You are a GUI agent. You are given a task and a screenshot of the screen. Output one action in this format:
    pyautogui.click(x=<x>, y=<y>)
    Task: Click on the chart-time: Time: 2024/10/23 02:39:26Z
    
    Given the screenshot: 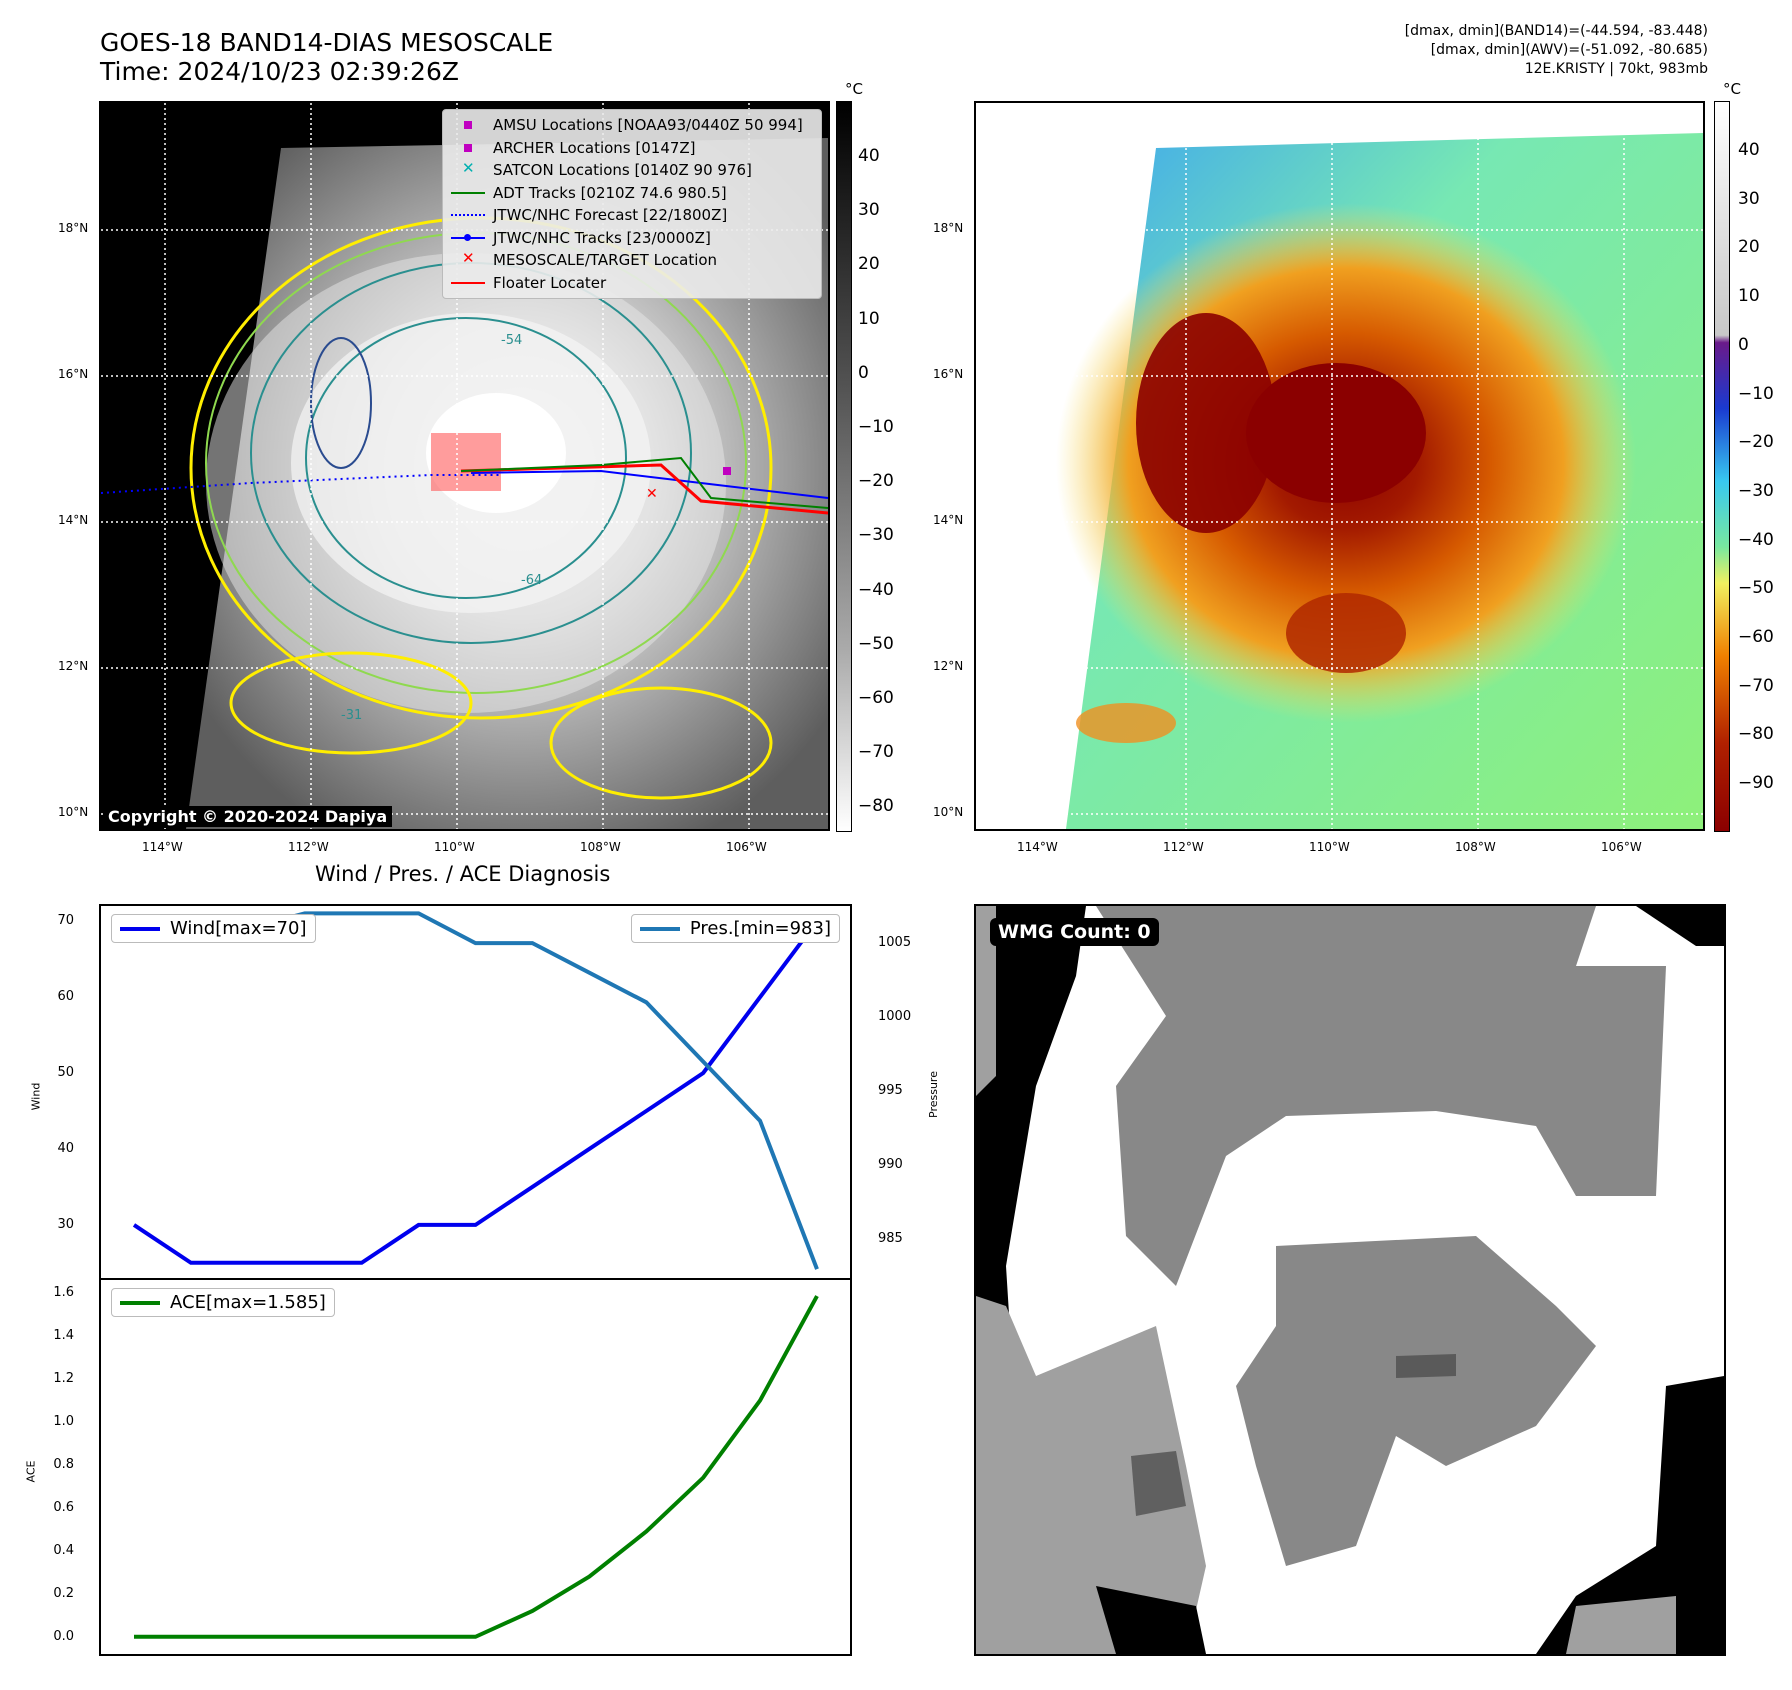 What is the action you would take?
    pyautogui.click(x=279, y=71)
    